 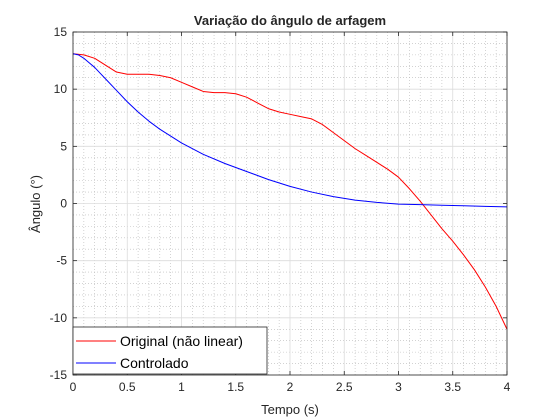 What do you see at coordinates (63, 146) in the screenshot?
I see `y-tick-label: 5` at bounding box center [63, 146].